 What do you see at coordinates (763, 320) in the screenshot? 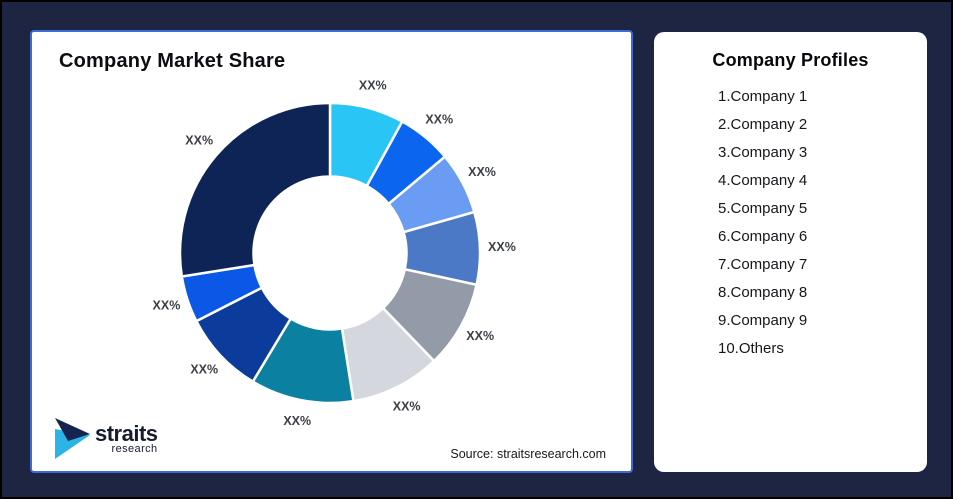
I see `list-item: 9.Company 9` at bounding box center [763, 320].